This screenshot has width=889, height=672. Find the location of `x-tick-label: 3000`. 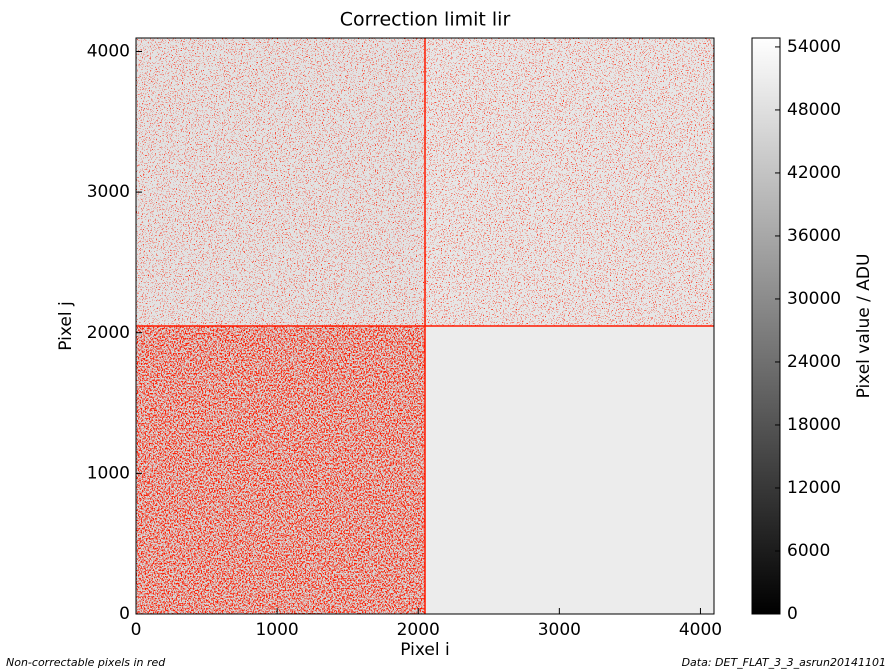

x-tick-label: 3000 is located at coordinates (559, 630).